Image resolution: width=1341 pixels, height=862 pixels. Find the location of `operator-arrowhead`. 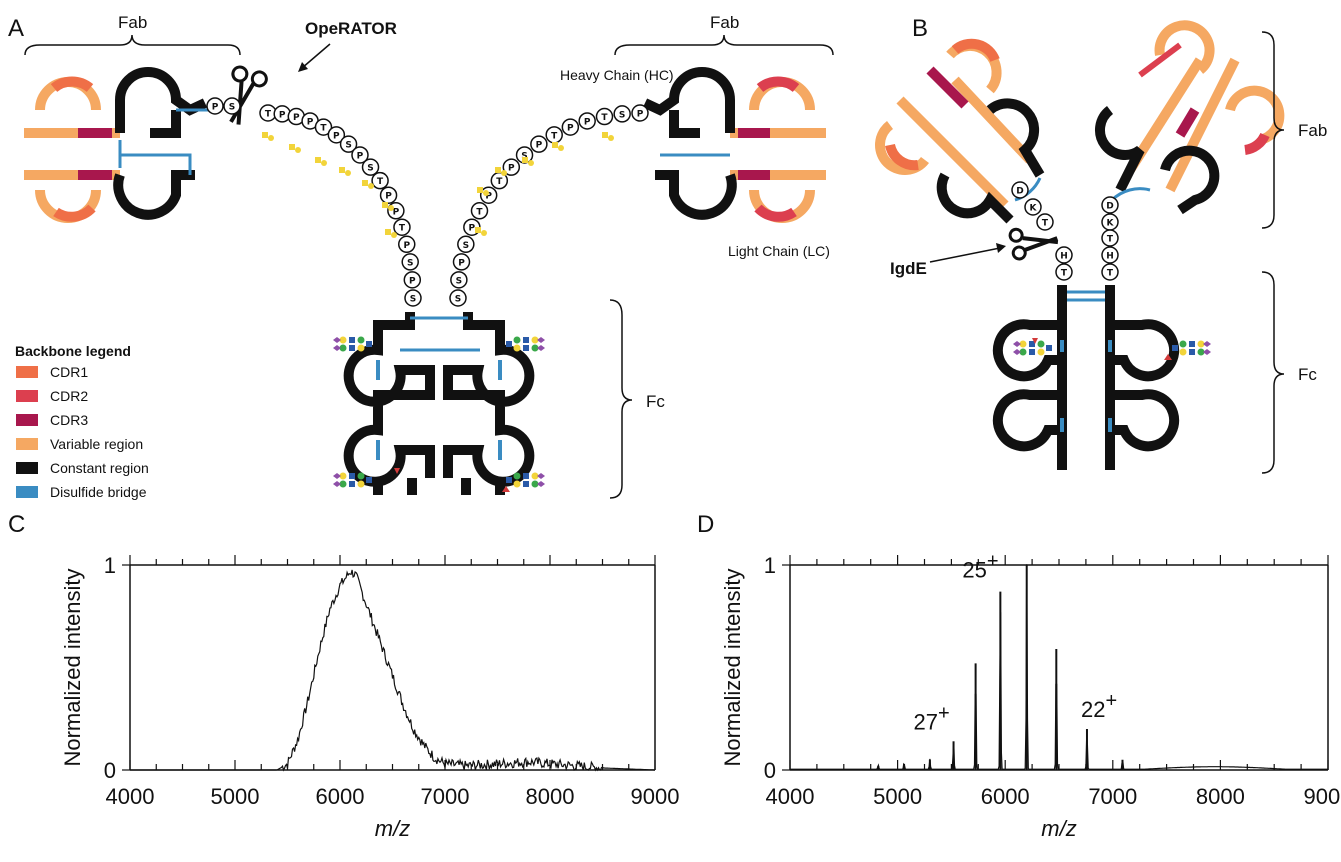

operator-arrowhead is located at coordinates (303, 67).